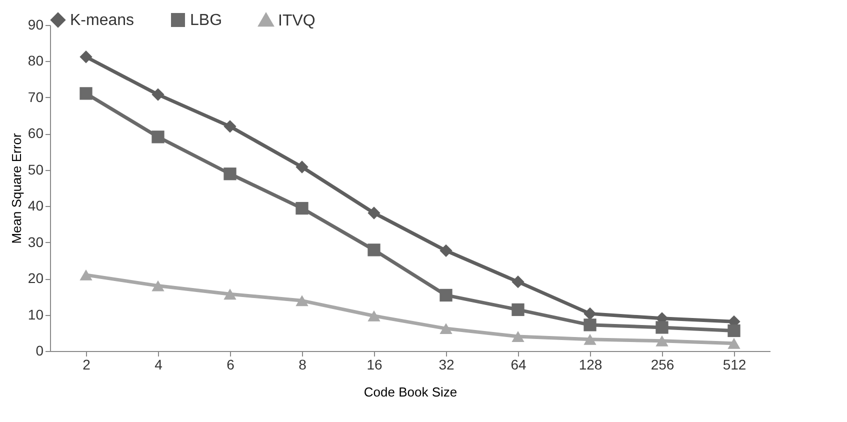 This screenshot has height=422, width=847. I want to click on x-tick-label: 2, so click(86, 364).